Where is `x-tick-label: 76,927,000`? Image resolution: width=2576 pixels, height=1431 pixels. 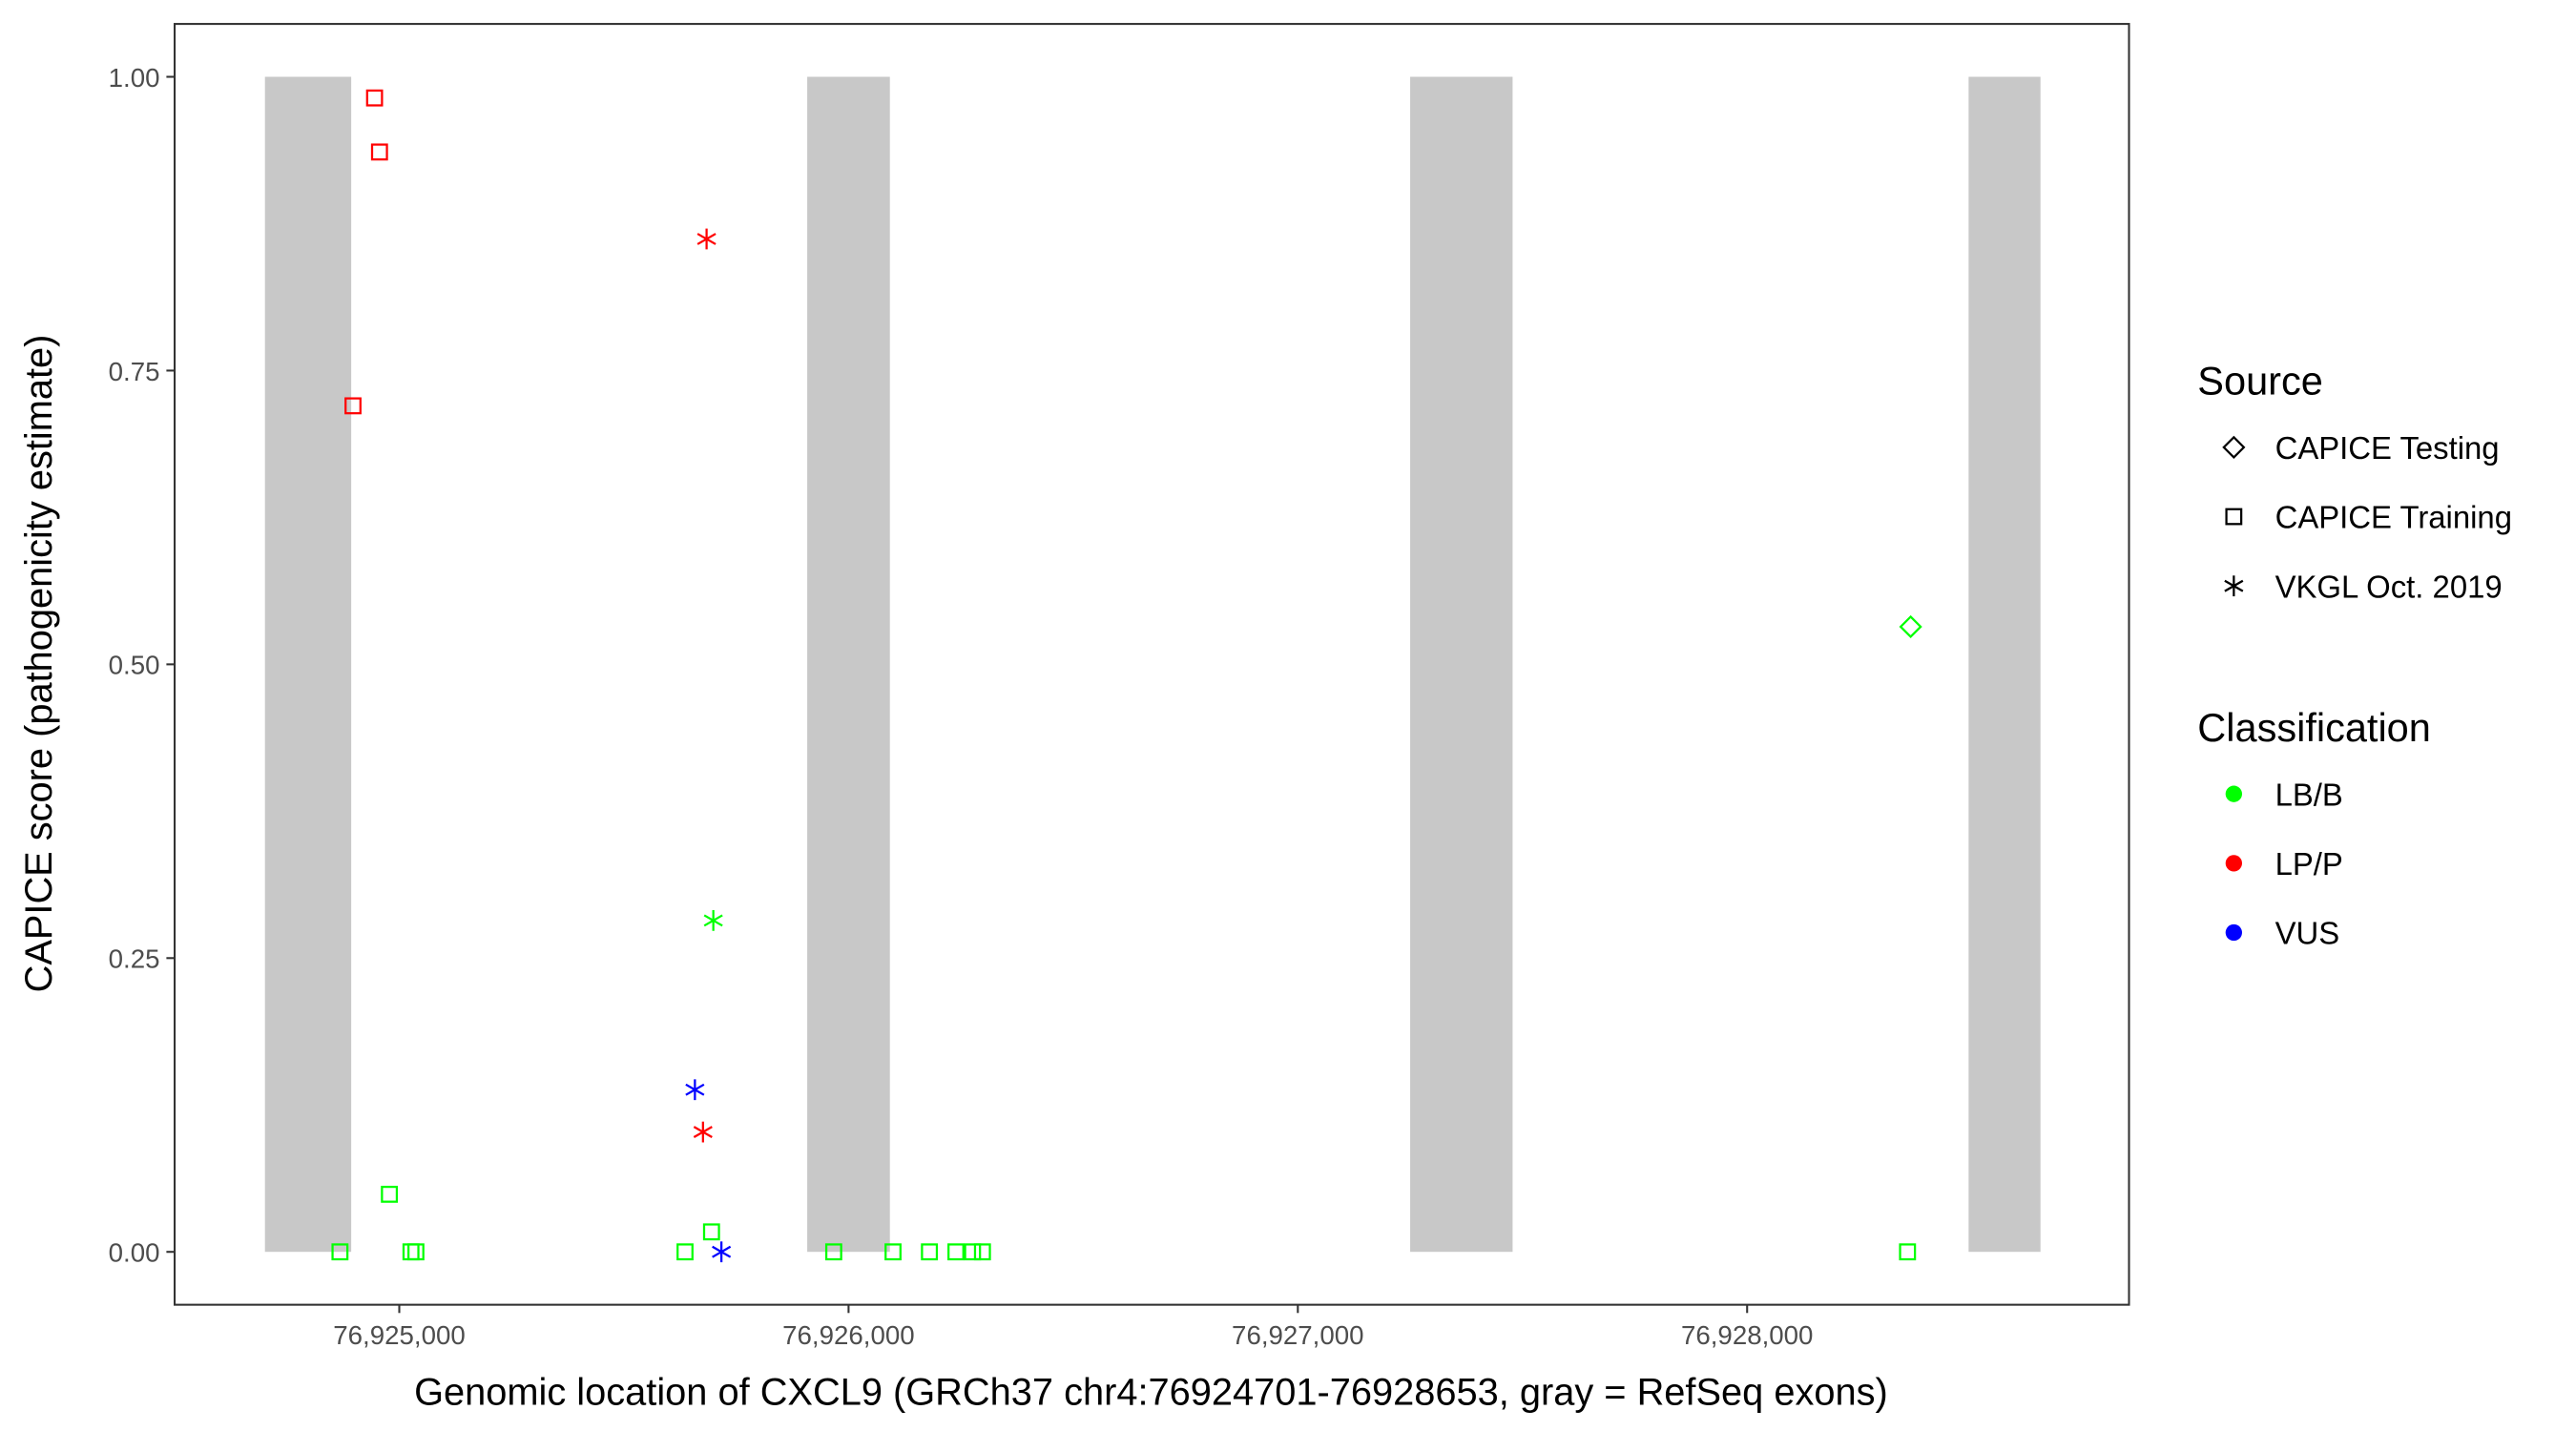
x-tick-label: 76,927,000 is located at coordinates (1298, 1335).